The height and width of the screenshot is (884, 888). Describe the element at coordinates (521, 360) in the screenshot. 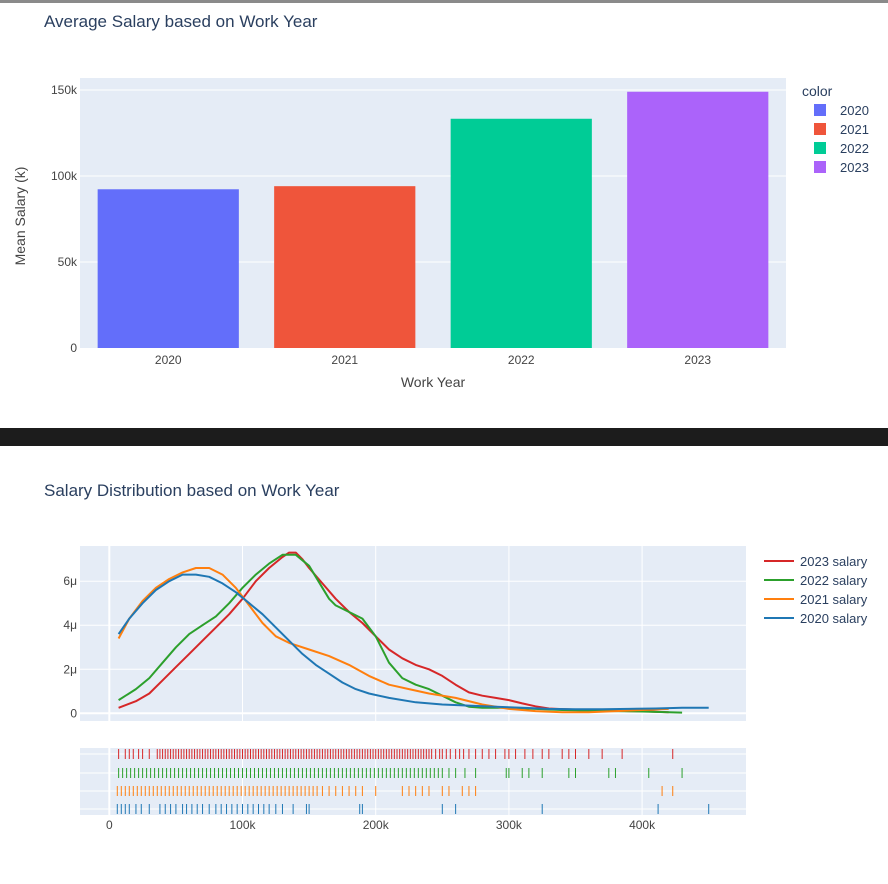

I see `bar-x-tick-label: 2022` at that location.